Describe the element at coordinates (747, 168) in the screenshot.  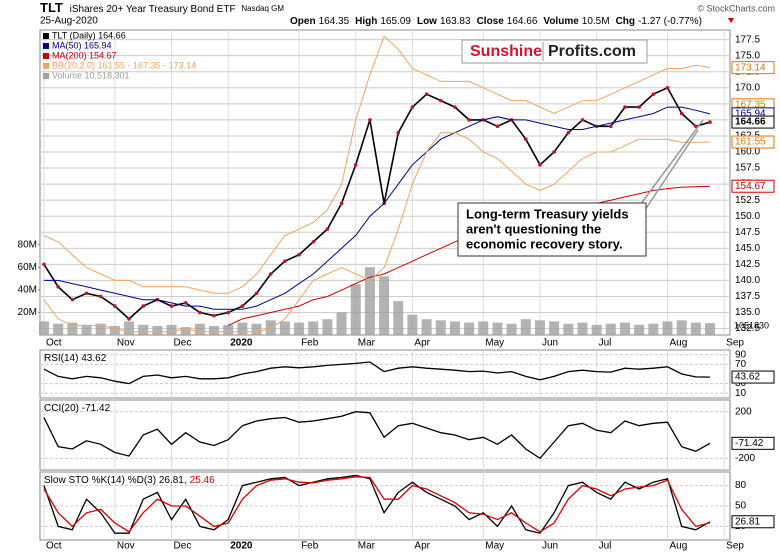
I see `y-tick-label: 157.5` at that location.